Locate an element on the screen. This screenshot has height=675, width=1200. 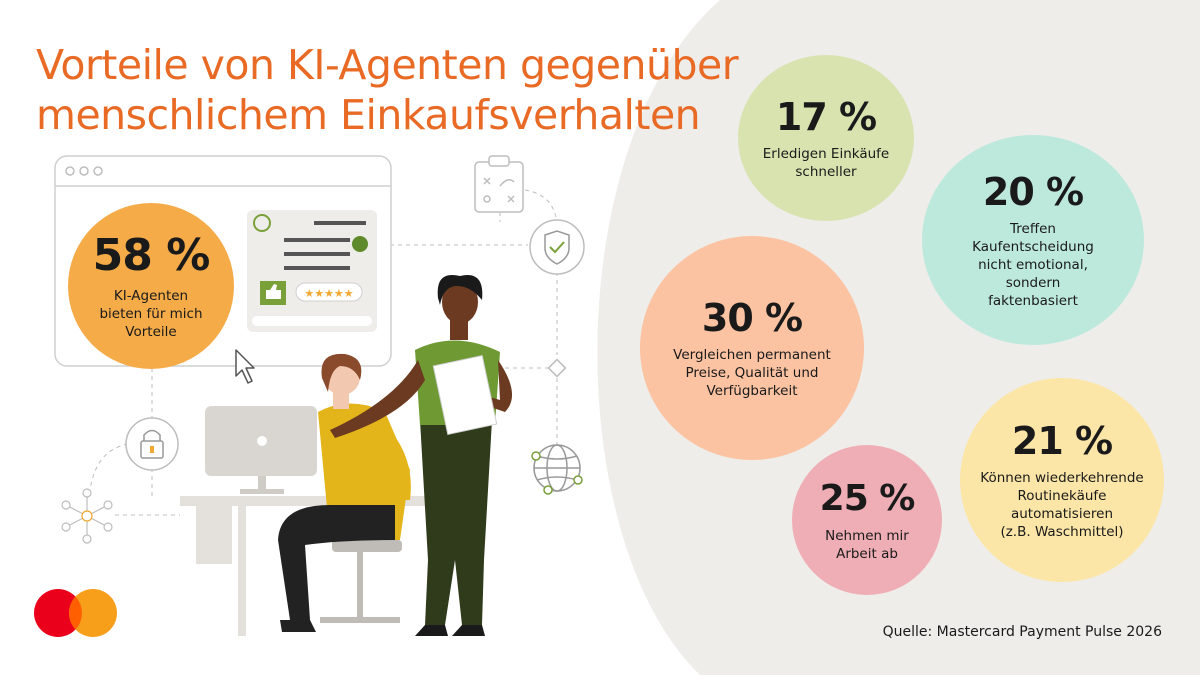
shield-check-icon is located at coordinates (557, 247).